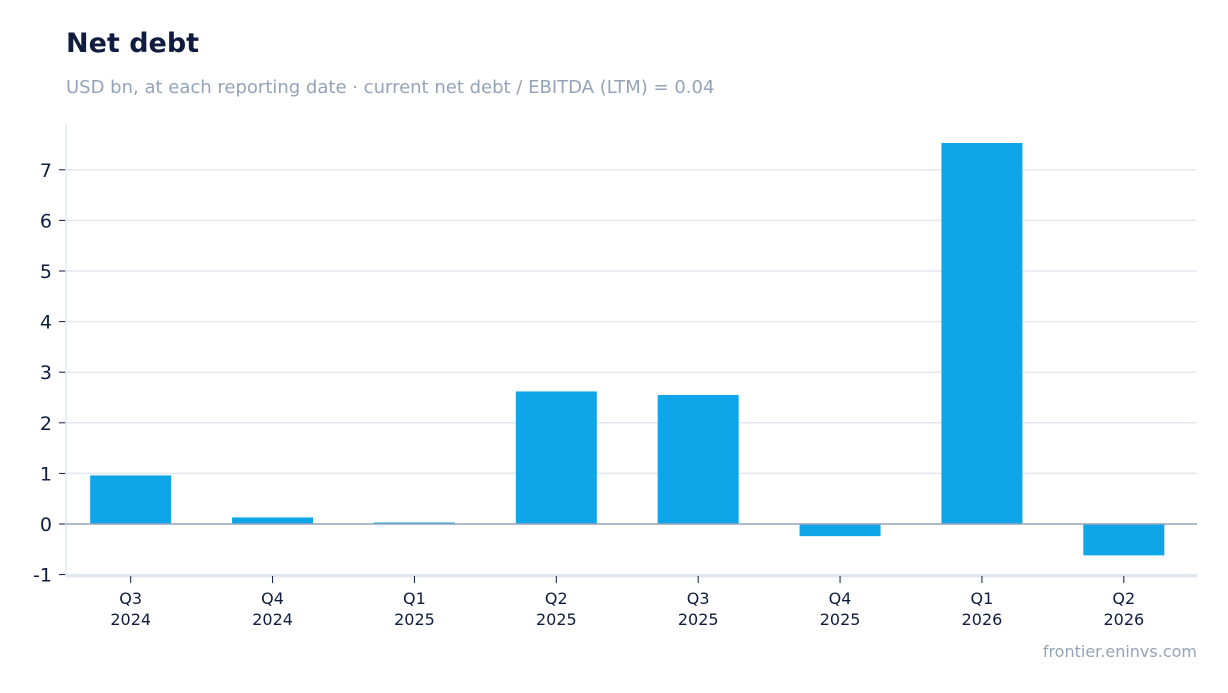 This screenshot has height=693, width=1228. Describe the element at coordinates (46, 474) in the screenshot. I see `y-tick-label: 1` at that location.